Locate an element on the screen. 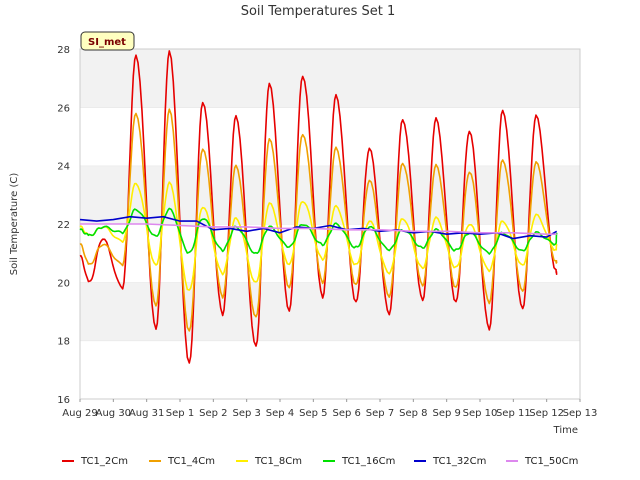  chart-title: Soil Temperatures Set 1 is located at coordinates (318, 11).